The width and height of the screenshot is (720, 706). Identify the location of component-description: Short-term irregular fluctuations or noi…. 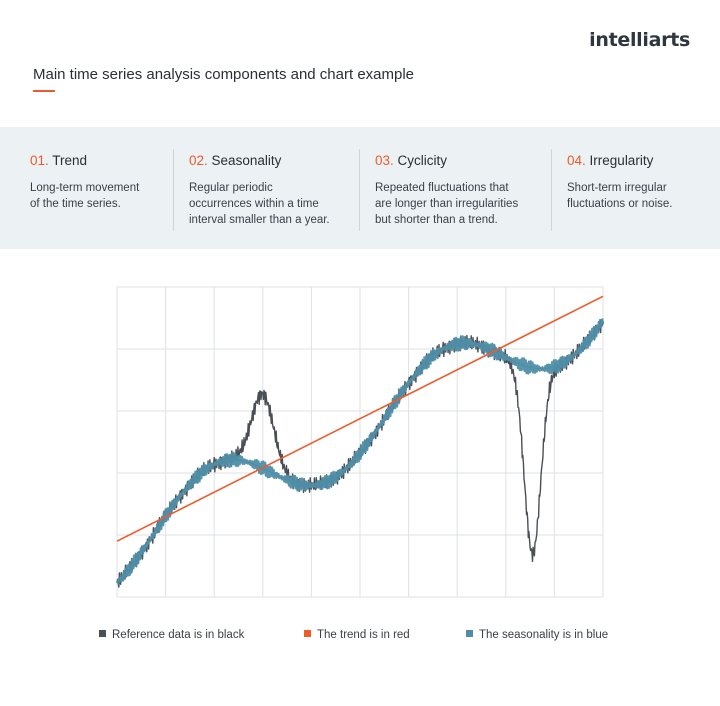
(620, 196).